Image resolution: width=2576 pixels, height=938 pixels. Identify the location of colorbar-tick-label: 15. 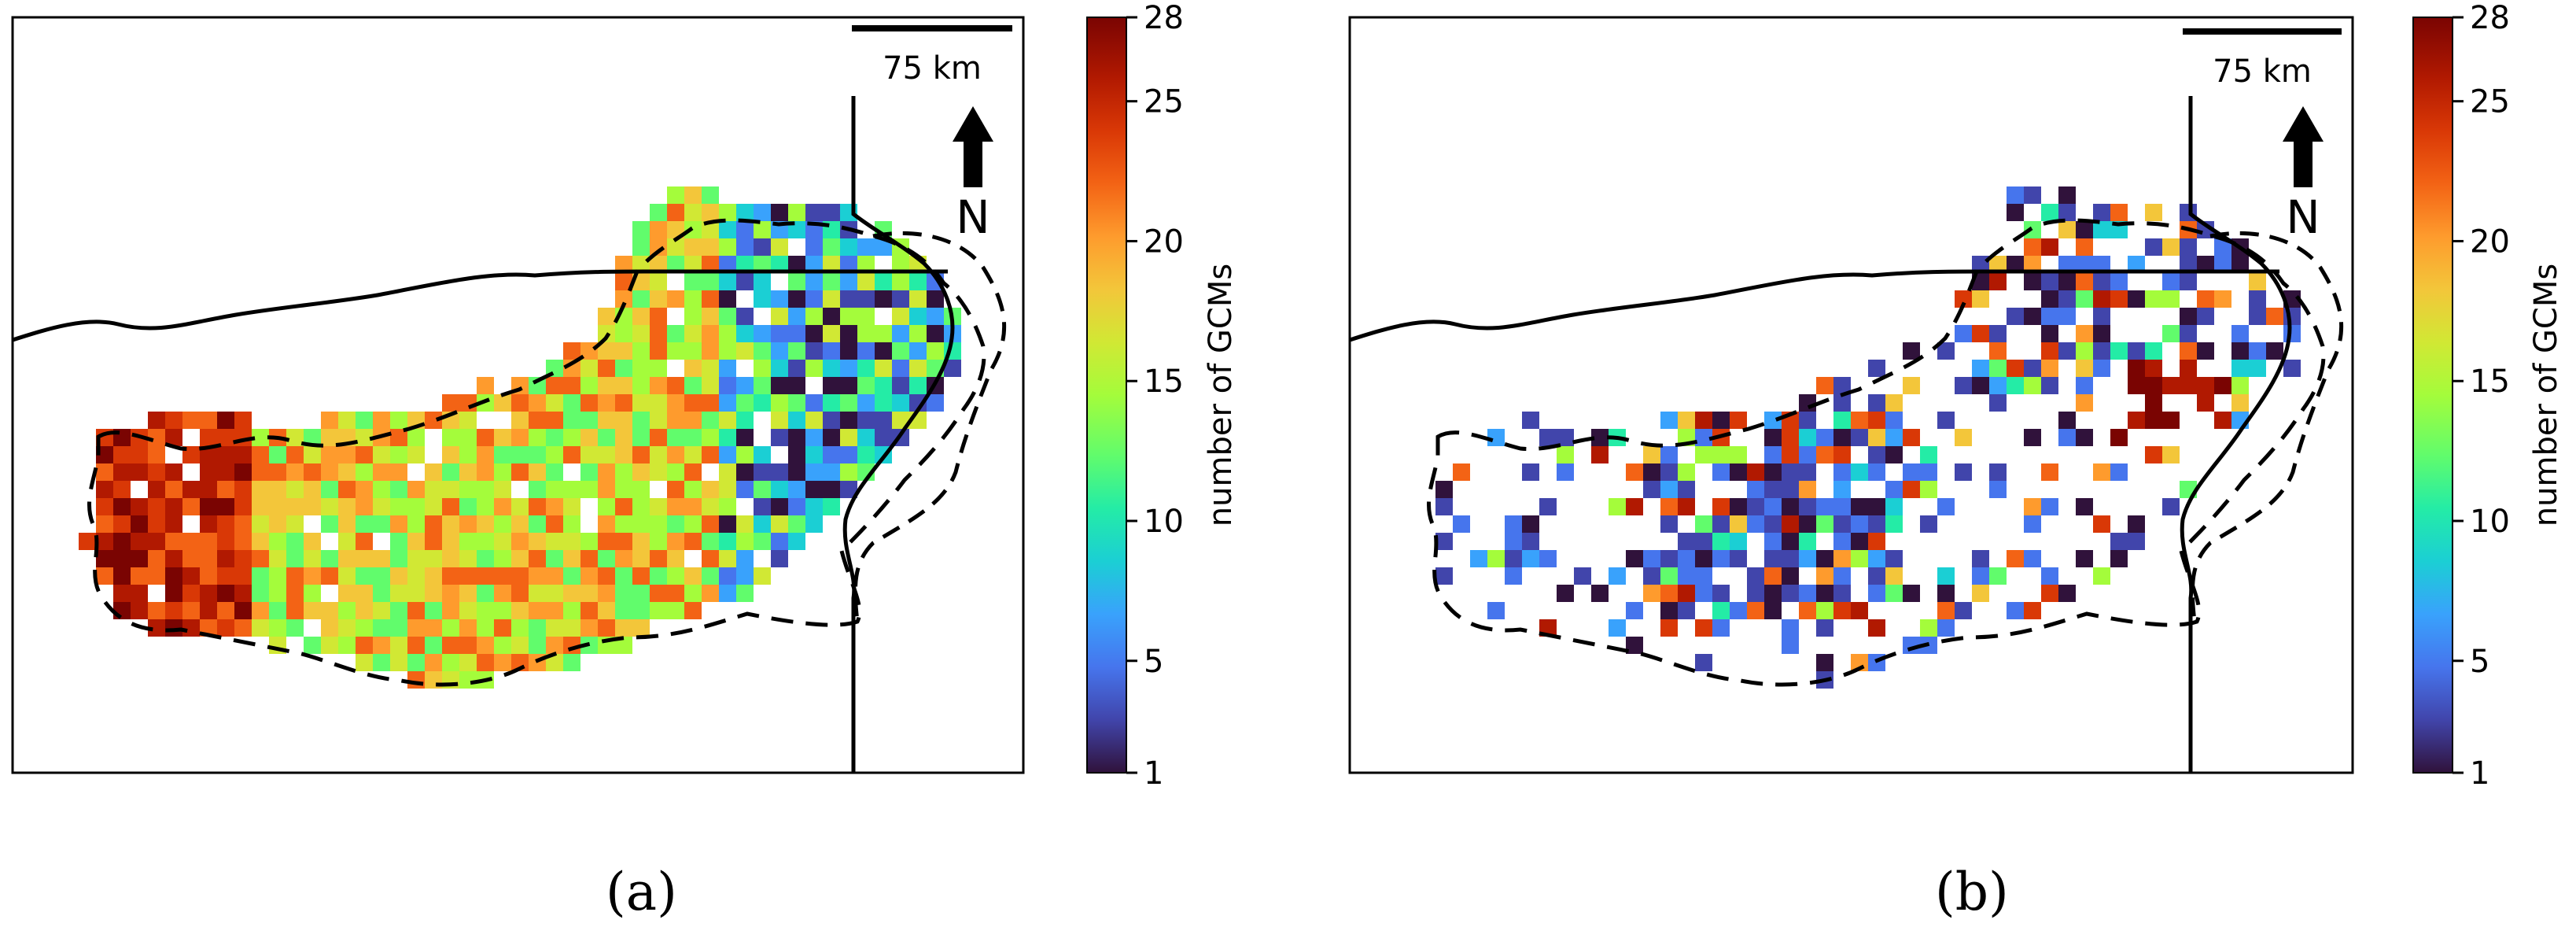
(1164, 382).